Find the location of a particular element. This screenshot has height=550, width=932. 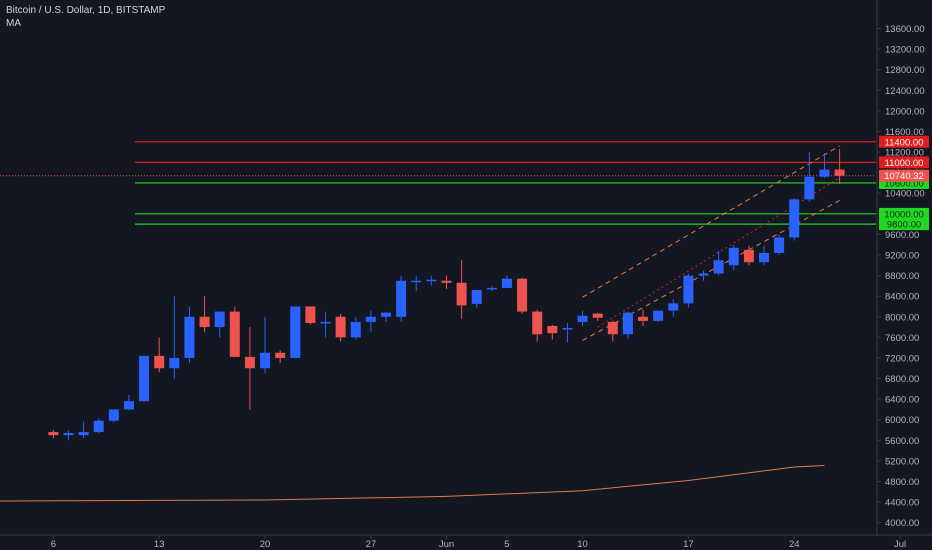

x-tick-label: 13 is located at coordinates (159, 544).